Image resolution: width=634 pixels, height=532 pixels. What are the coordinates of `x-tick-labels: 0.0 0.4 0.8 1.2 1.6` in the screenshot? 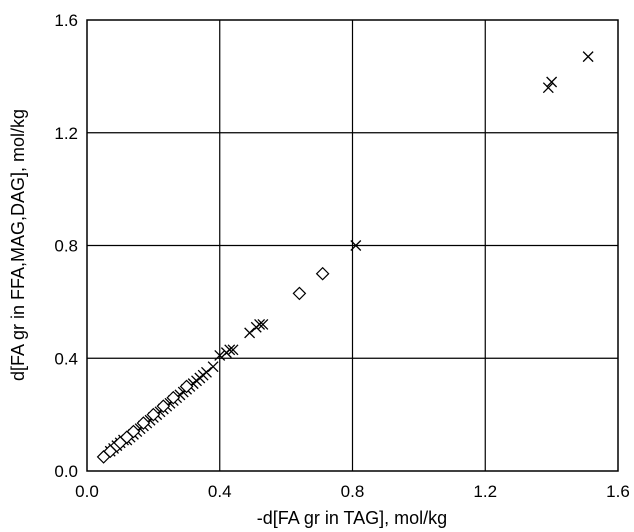 It's located at (352, 491).